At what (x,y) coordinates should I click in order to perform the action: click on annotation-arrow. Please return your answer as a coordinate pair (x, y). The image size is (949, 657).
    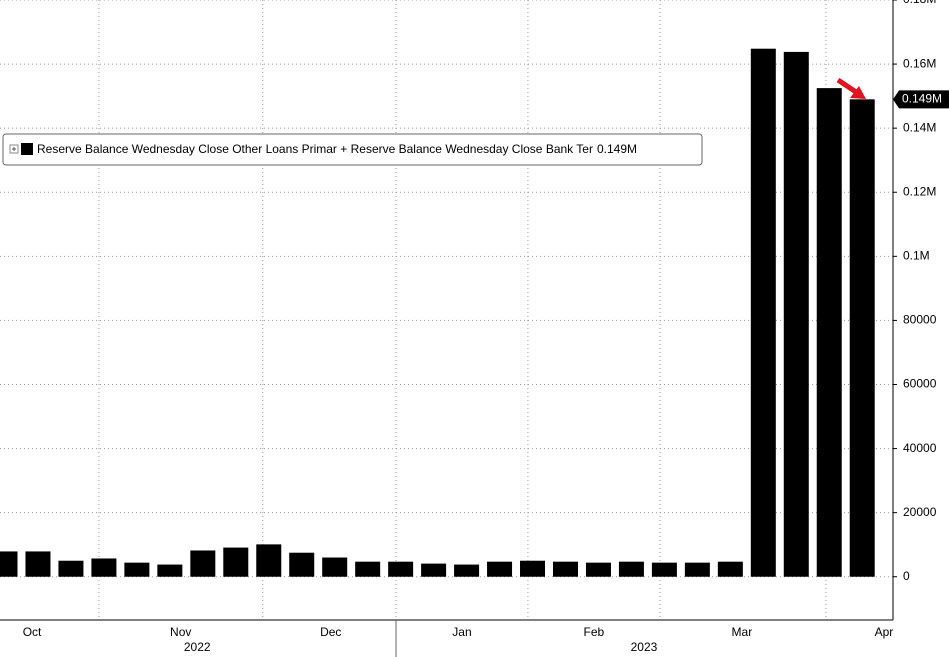
    Looking at the image, I should click on (851, 88).